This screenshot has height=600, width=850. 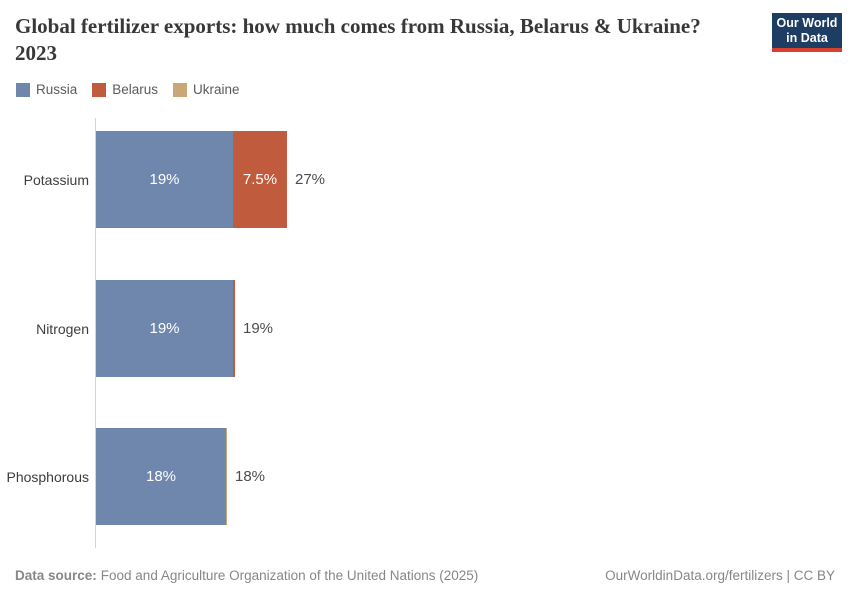 I want to click on owid-logo-line2: in Data, so click(x=807, y=37).